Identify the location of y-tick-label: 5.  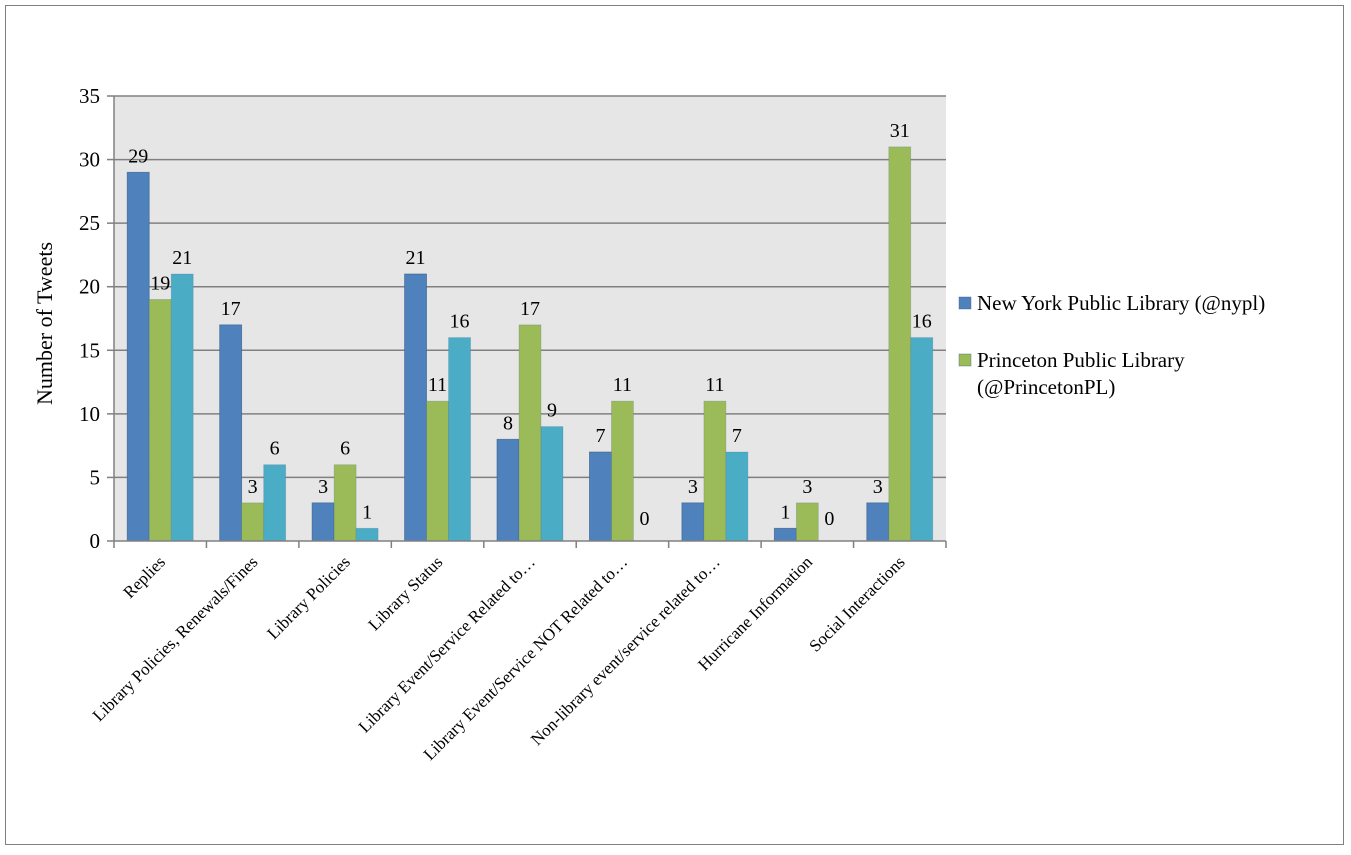
(95, 477).